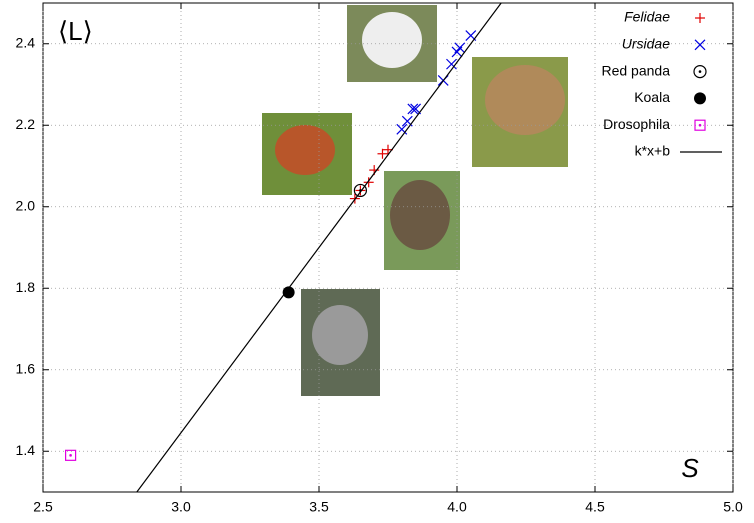 Image resolution: width=754 pixels, height=523 pixels. Describe the element at coordinates (26, 124) in the screenshot. I see `y-tick-label: 2.2` at that location.